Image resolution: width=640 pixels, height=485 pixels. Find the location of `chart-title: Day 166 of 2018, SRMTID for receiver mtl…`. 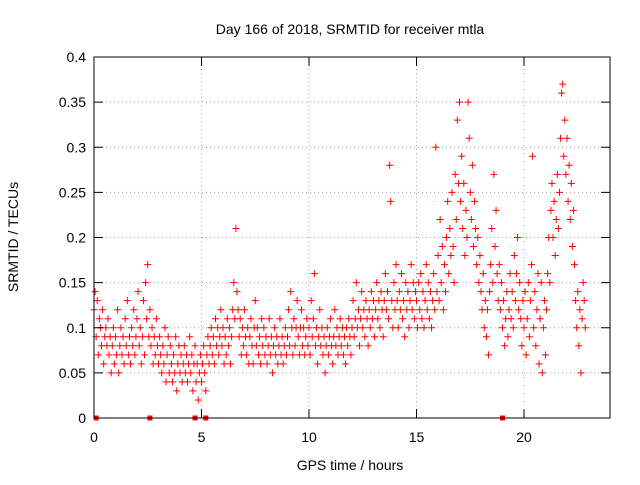

chart-title: Day 166 of 2018, SRMTID for receiver mtl… is located at coordinates (350, 29).